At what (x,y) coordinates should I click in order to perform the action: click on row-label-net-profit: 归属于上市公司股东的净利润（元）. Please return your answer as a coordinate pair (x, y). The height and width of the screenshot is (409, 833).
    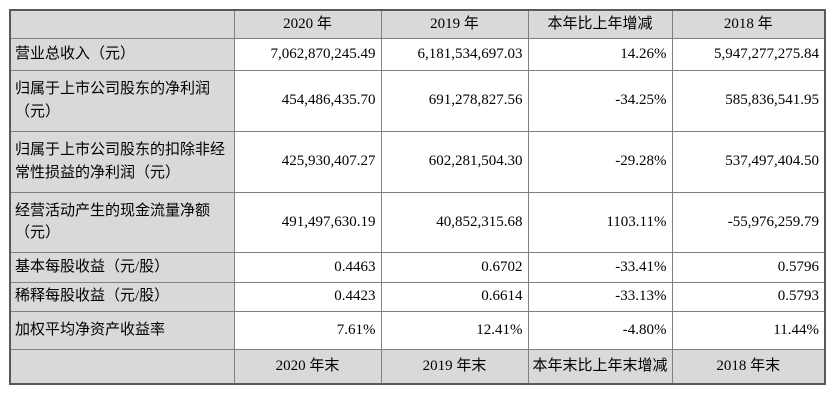
    Looking at the image, I should click on (122, 100).